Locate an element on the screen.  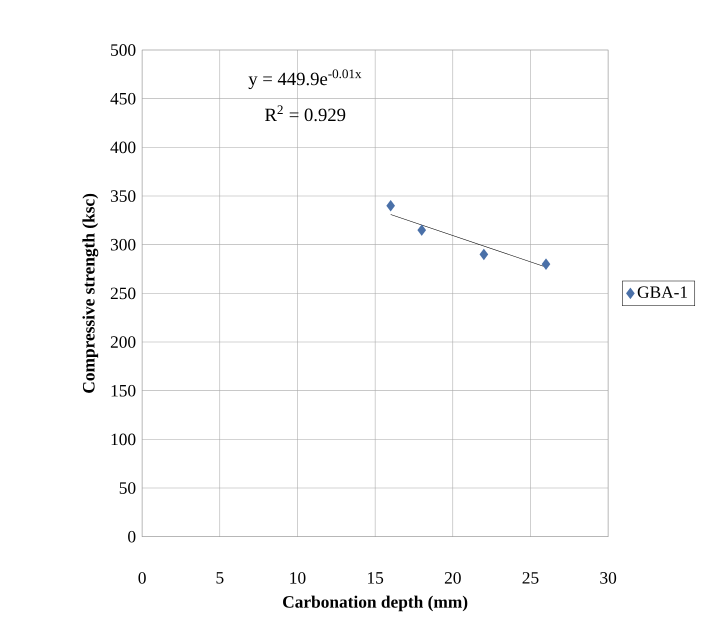
annotation: y = 449.9e$^{-0.01x}$ is located at coordinates (305, 79).